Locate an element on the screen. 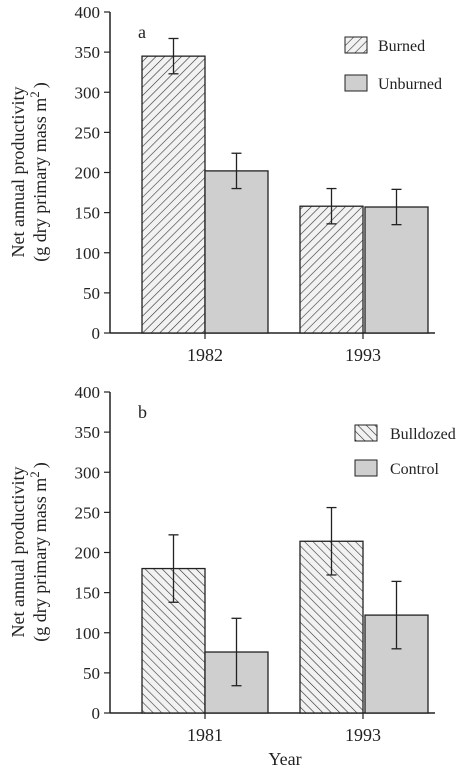  panel-a-y-tick-label: 200 is located at coordinates (88, 173).